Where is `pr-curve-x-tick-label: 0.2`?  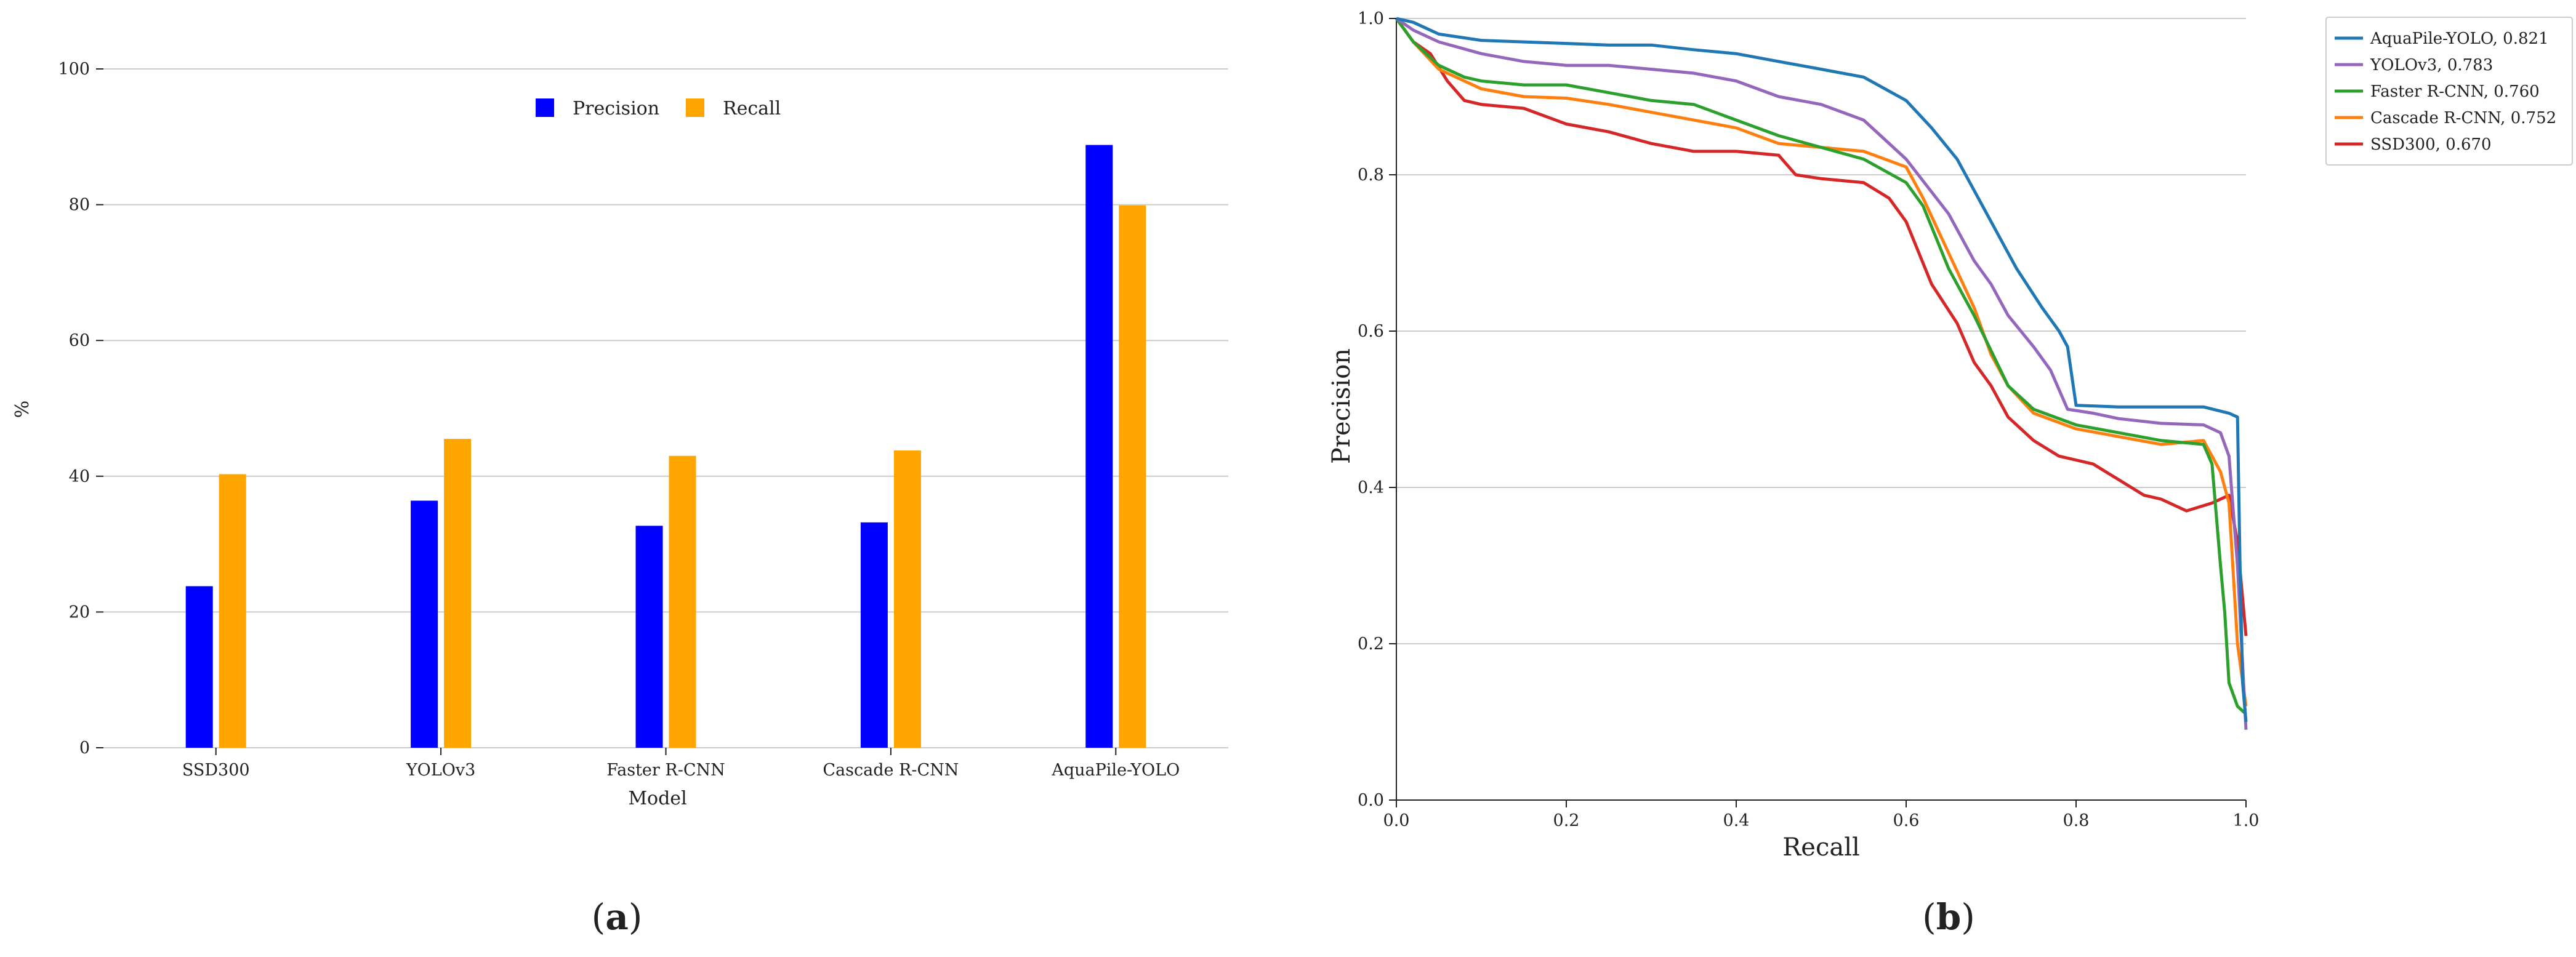
pr-curve-x-tick-label: 0.2 is located at coordinates (1566, 820).